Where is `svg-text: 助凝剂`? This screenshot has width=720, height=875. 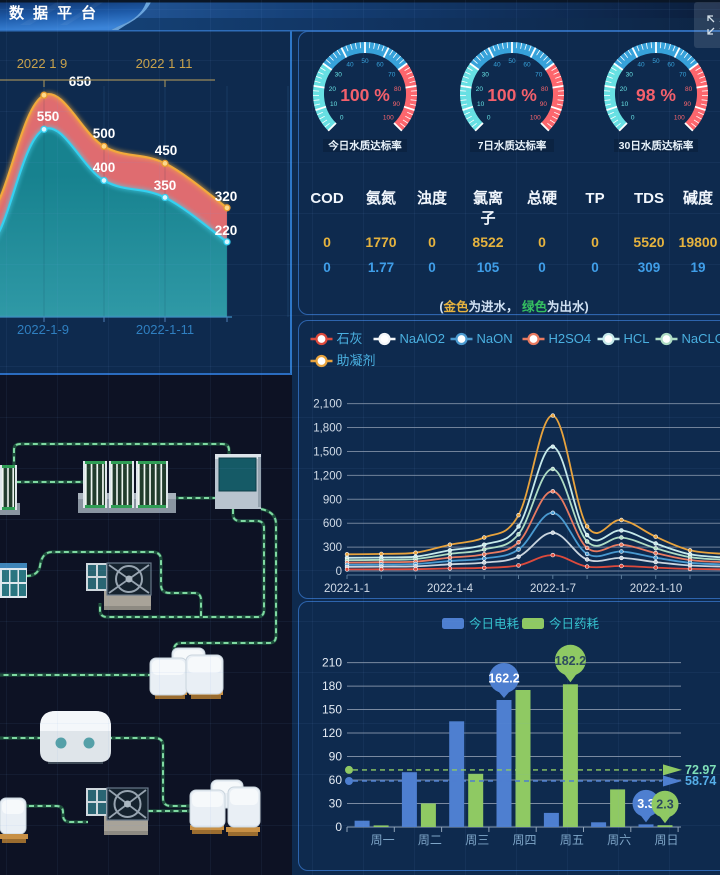
svg-text: 助凝剂 is located at coordinates (356, 360).